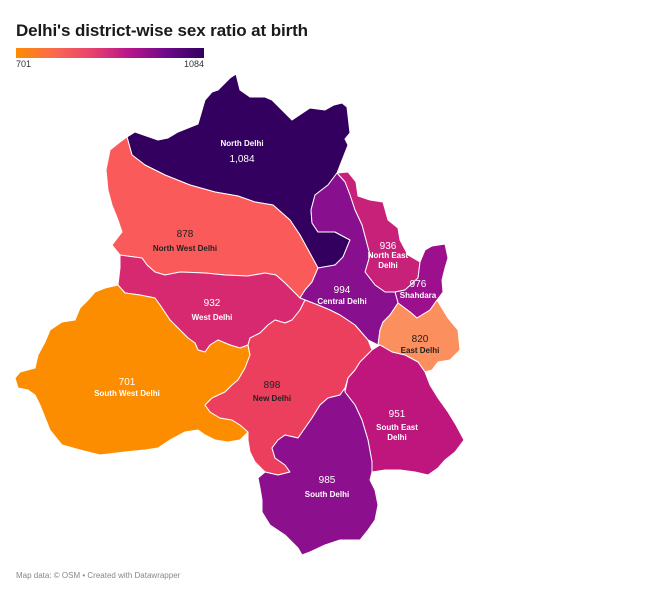 The image size is (664, 604). I want to click on district-name-new-delhi: New Delhi, so click(272, 398).